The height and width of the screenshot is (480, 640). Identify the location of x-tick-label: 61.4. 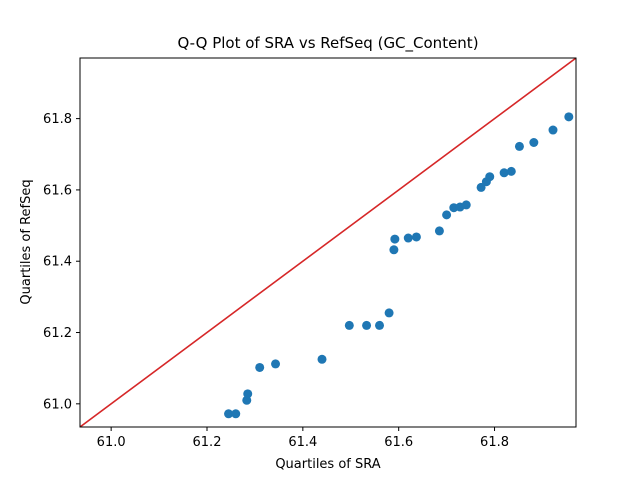
(302, 442).